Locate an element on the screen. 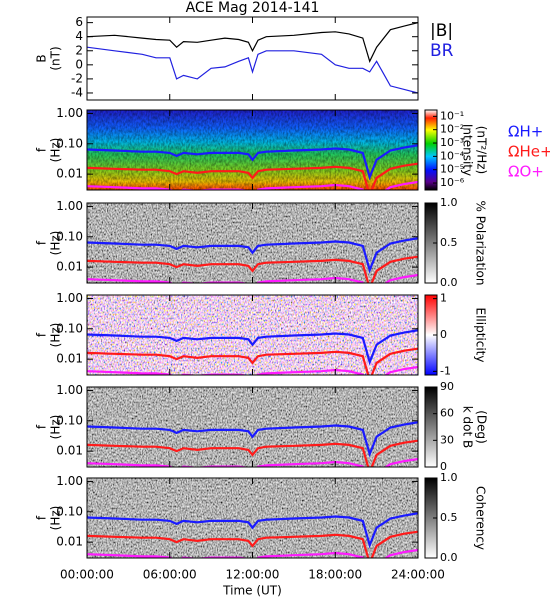 The height and width of the screenshot is (600, 550). x-tick-label: 18:00:00 is located at coordinates (335, 575).